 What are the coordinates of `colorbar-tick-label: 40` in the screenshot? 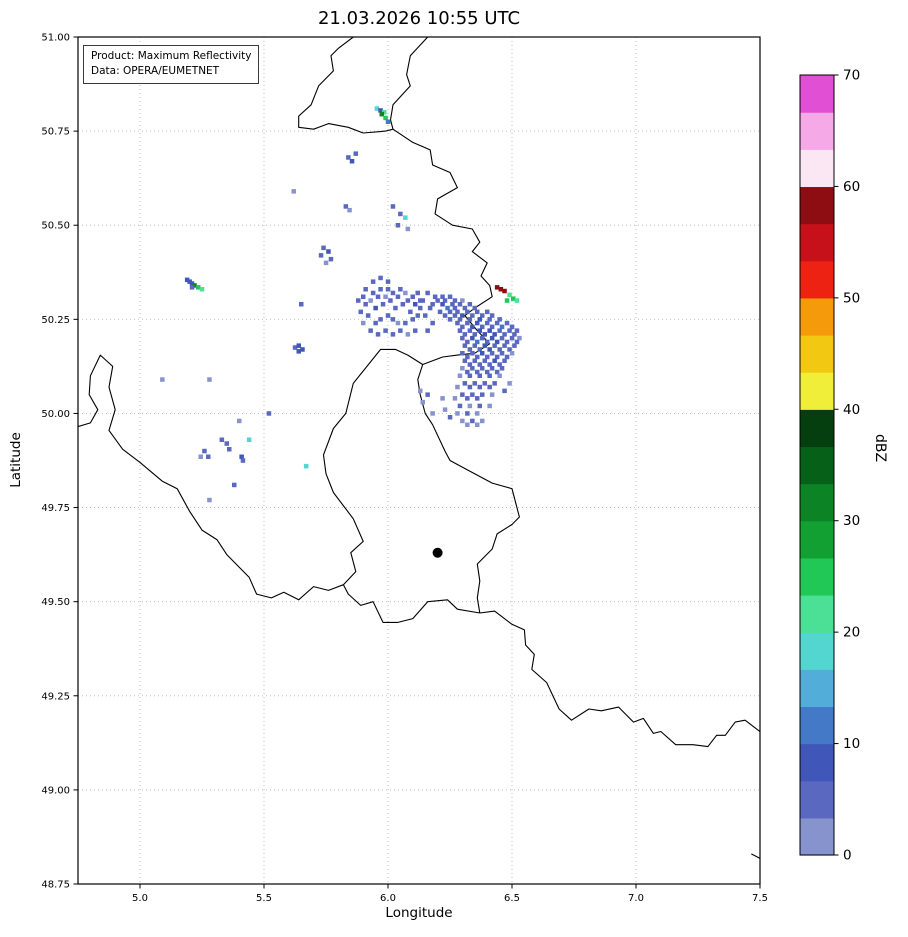 It's located at (851, 410).